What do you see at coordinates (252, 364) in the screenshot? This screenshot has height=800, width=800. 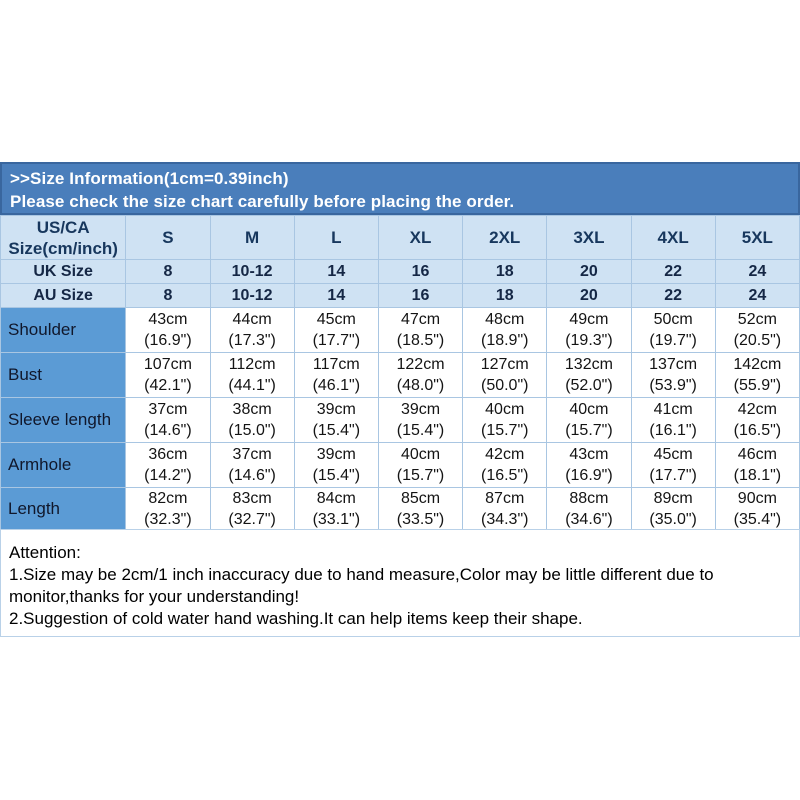 I see `cm-value: 112cm` at bounding box center [252, 364].